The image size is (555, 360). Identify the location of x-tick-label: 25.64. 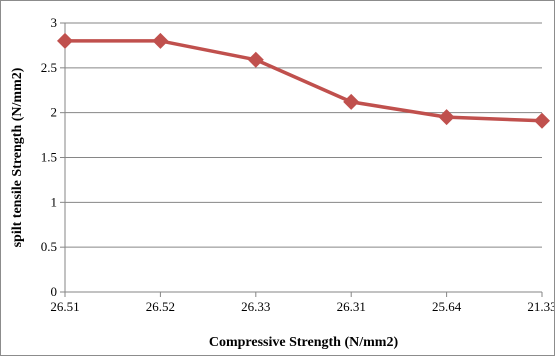
(447, 306).